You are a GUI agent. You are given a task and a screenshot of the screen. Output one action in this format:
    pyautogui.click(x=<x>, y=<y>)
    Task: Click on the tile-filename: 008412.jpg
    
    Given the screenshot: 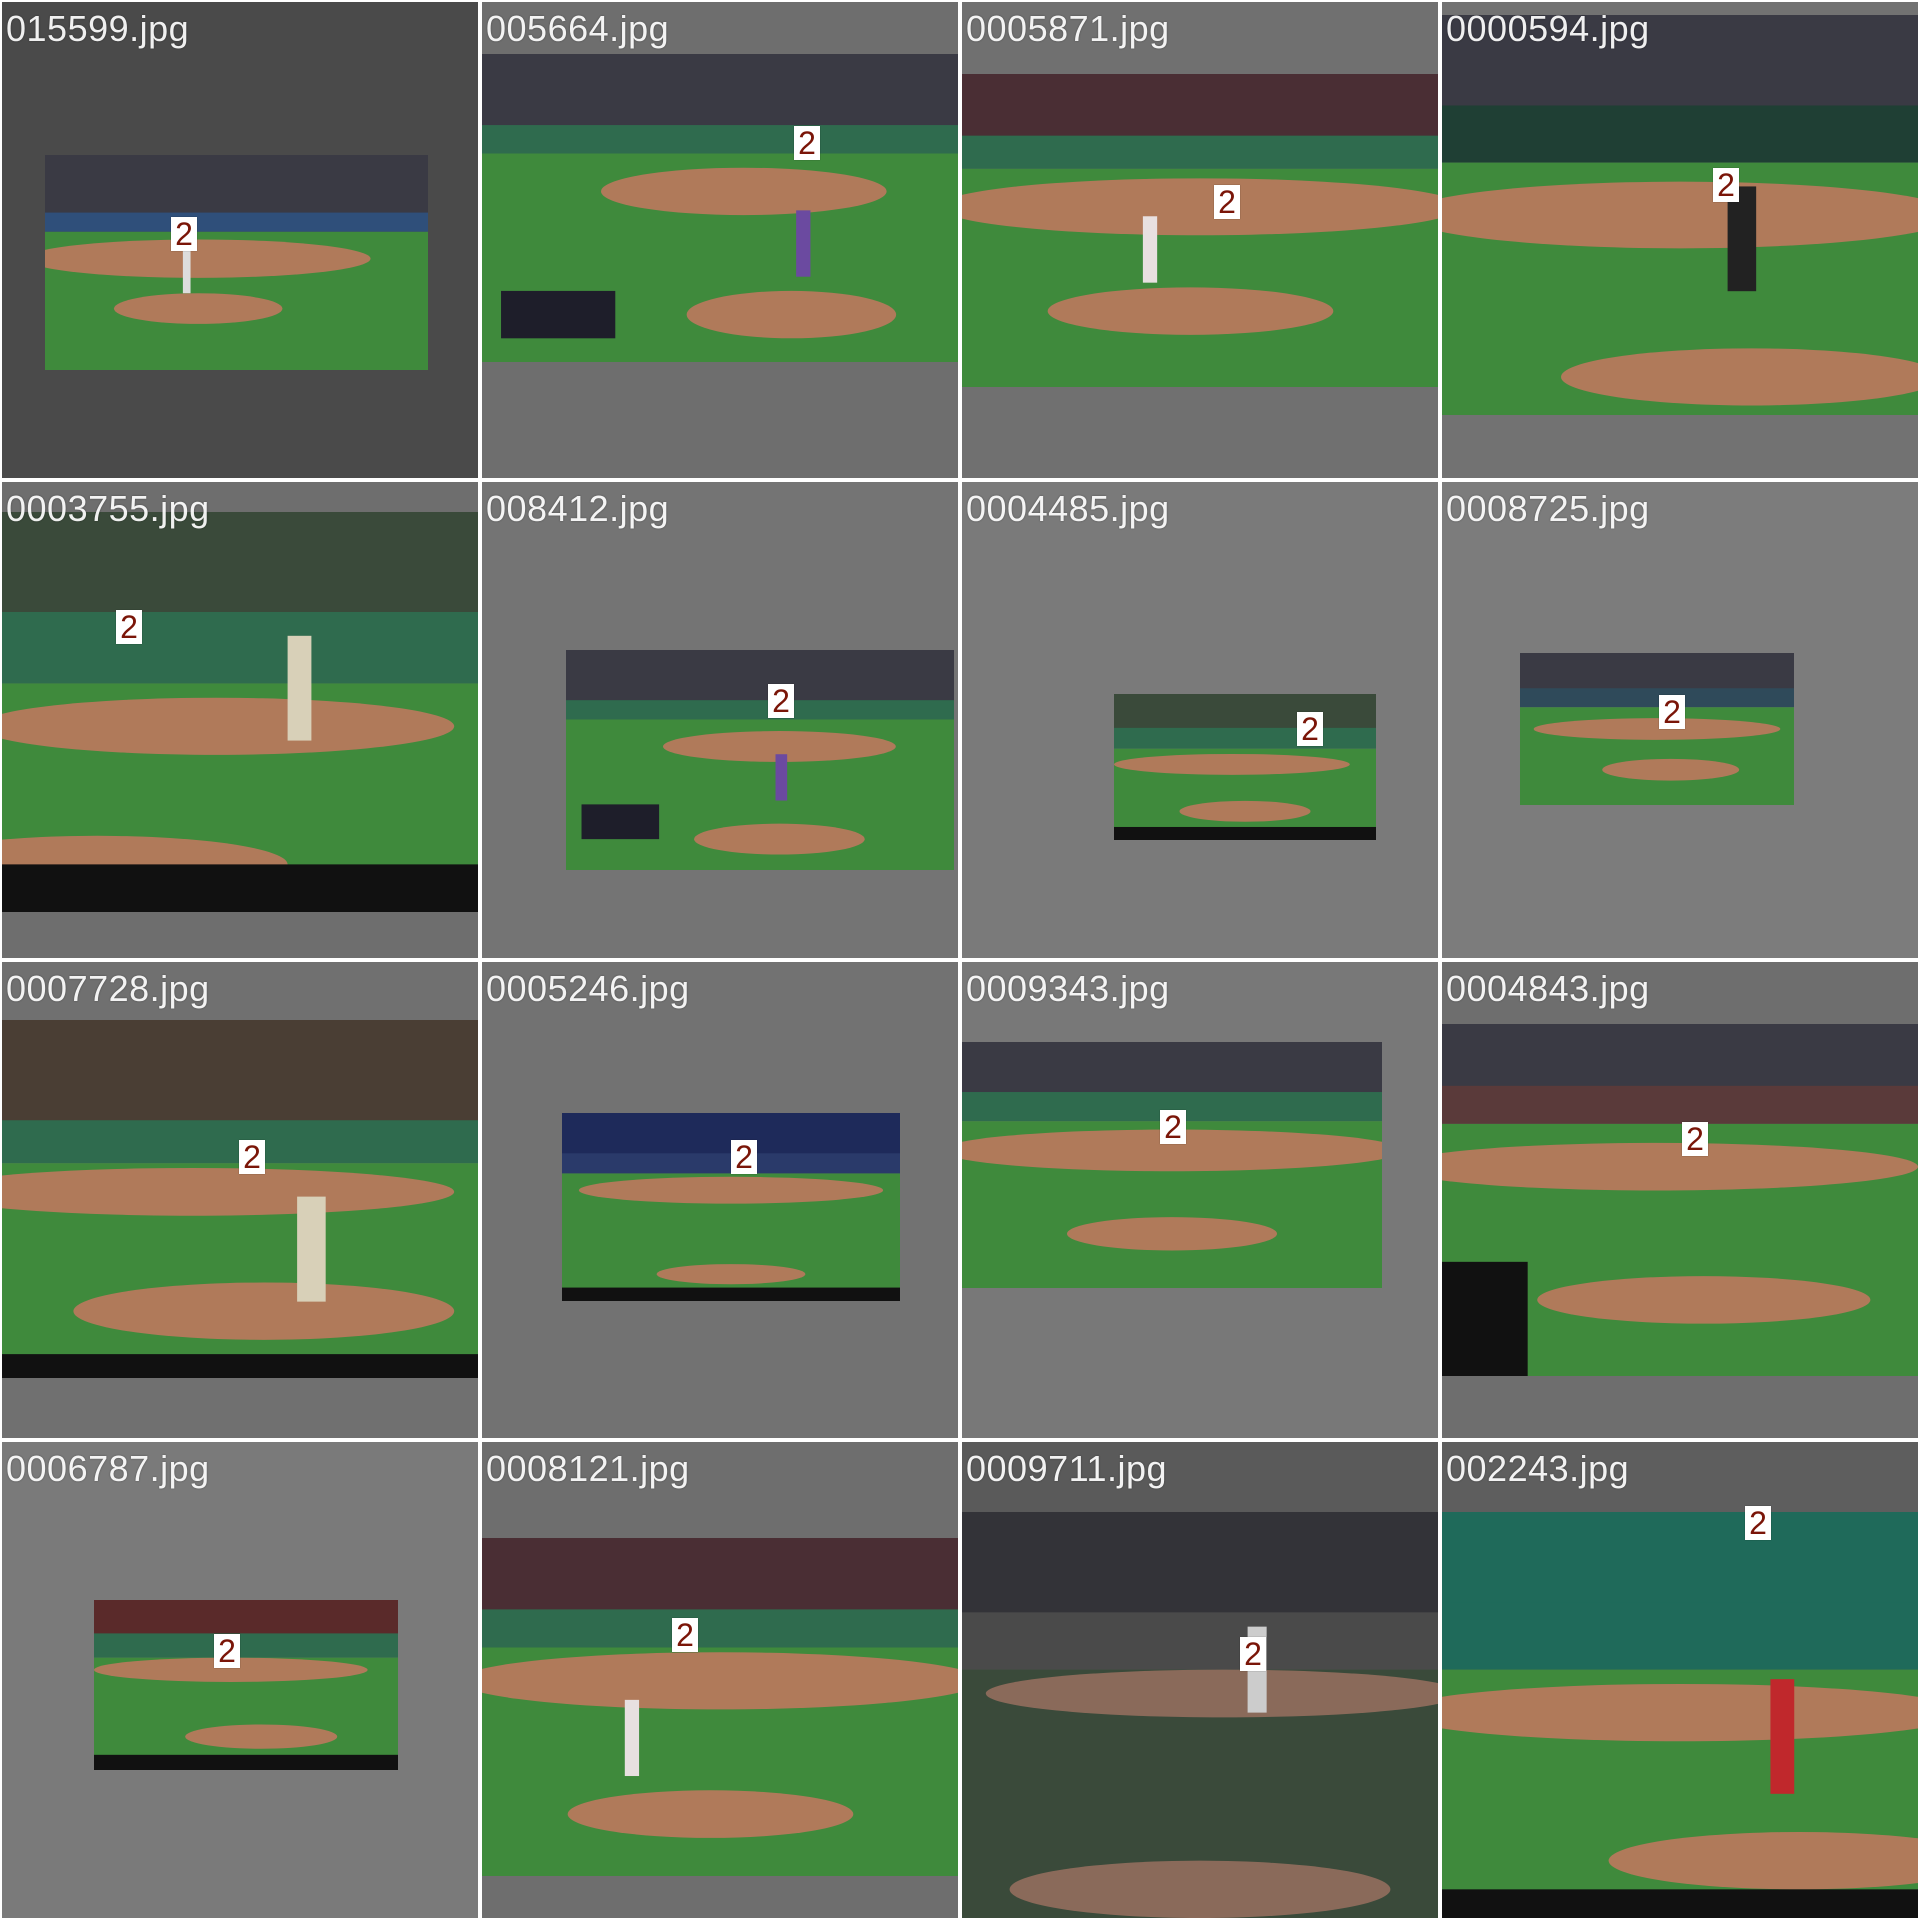 What is the action you would take?
    pyautogui.click(x=578, y=508)
    